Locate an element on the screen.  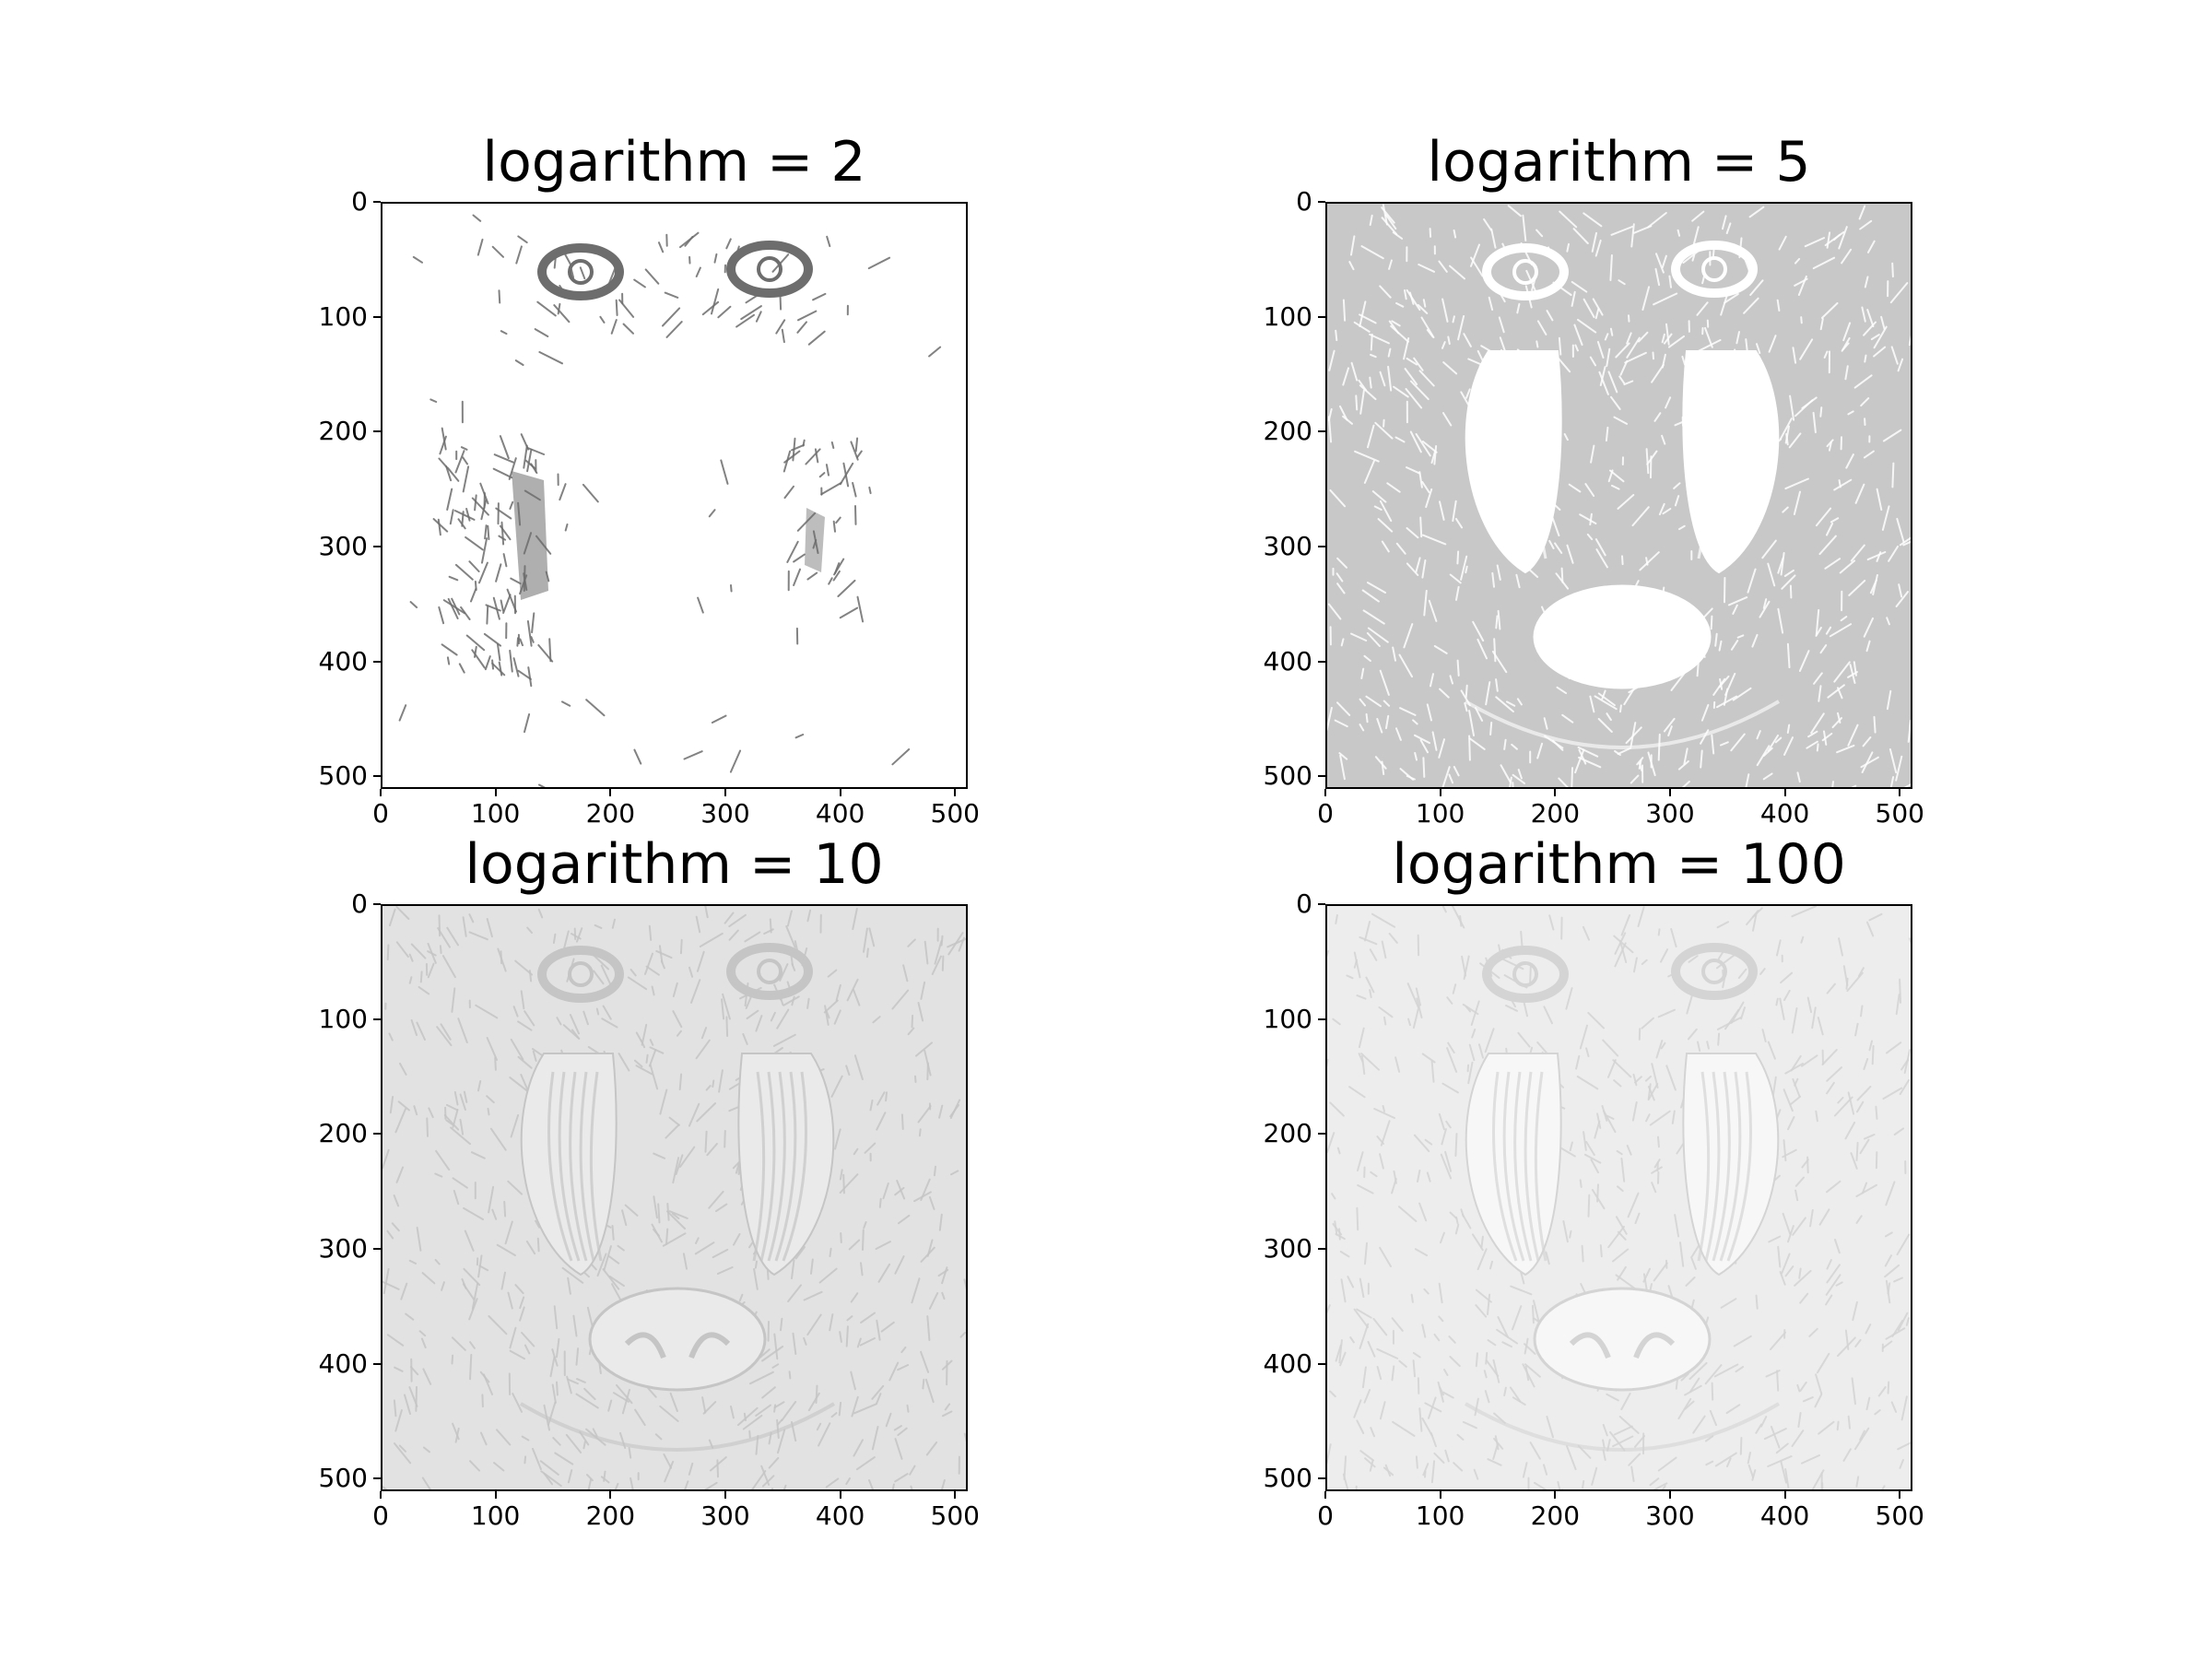
subplot-title: logarithm = 10 is located at coordinates (674, 864).